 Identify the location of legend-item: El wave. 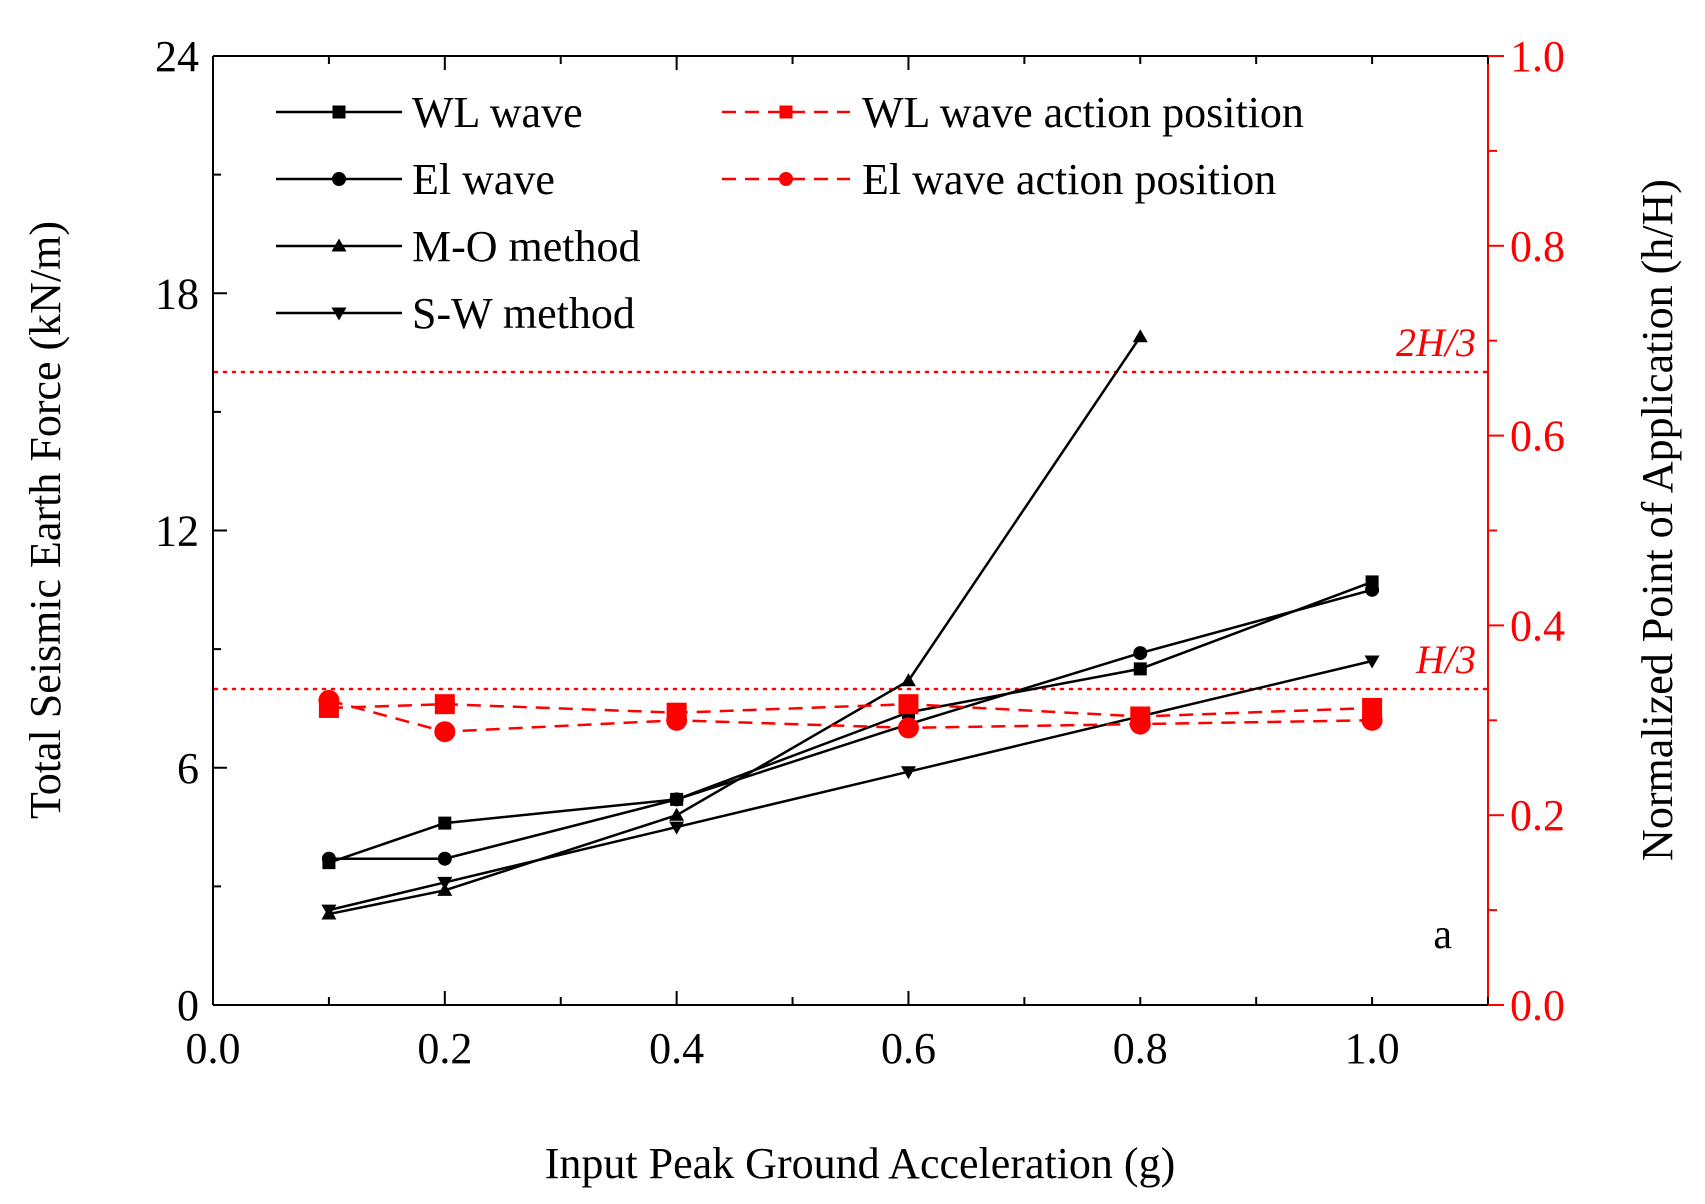
(415, 179).